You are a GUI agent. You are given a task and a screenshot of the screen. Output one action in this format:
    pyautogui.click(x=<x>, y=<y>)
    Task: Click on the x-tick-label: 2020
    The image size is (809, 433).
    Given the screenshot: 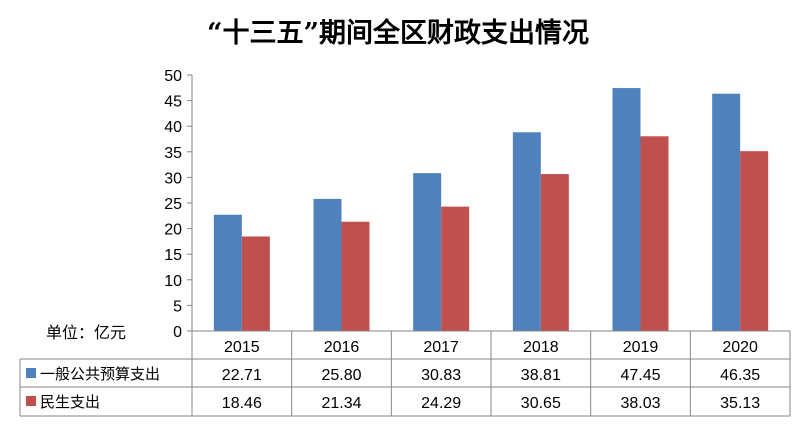 What is the action you would take?
    pyautogui.click(x=740, y=347)
    